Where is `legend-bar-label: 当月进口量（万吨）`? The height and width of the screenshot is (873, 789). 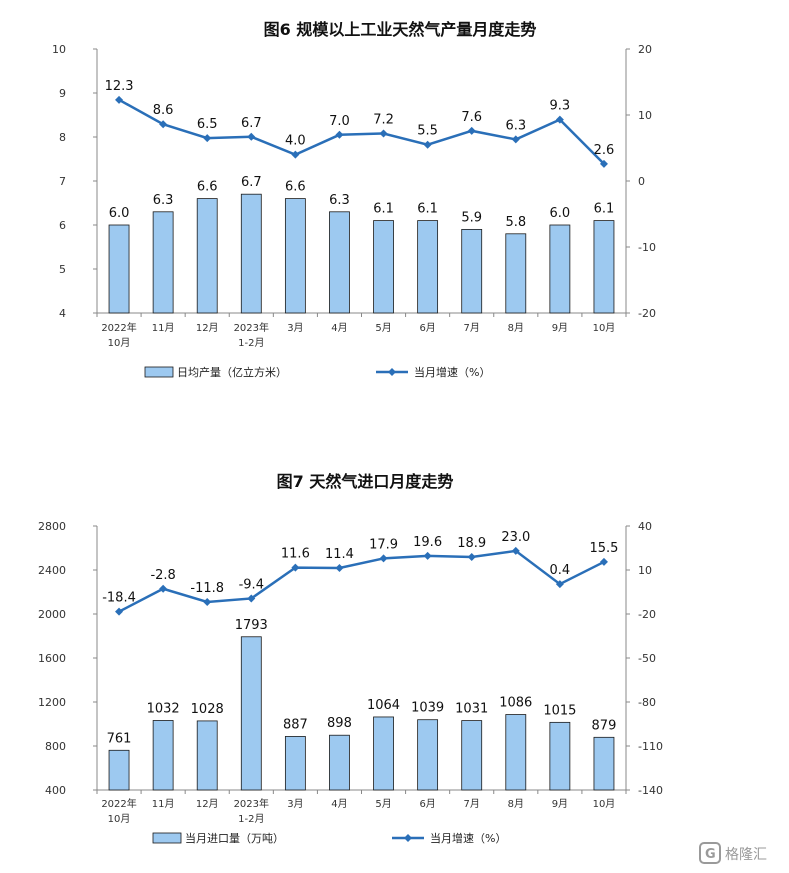
legend-bar-label: 当月进口量（万吨） is located at coordinates (234, 838).